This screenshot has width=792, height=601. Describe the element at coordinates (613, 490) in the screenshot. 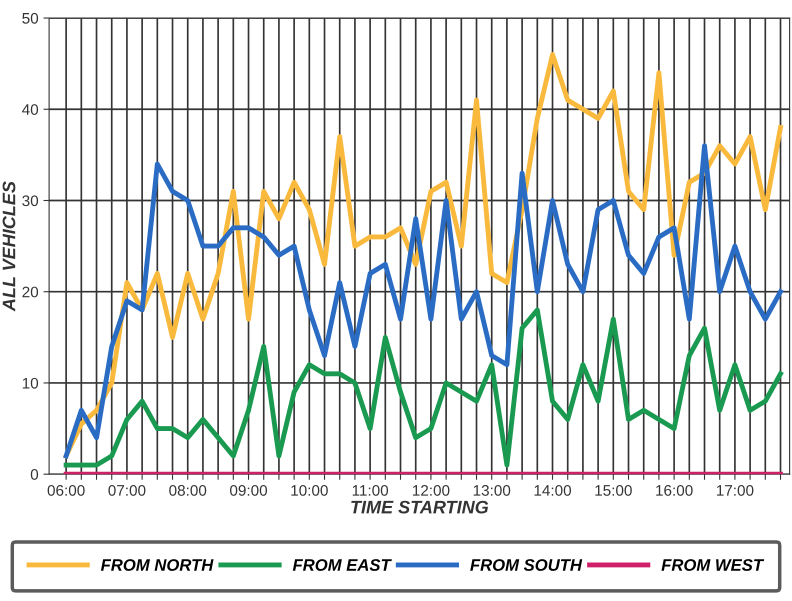

I see `x-tick-label: 15:00` at that location.